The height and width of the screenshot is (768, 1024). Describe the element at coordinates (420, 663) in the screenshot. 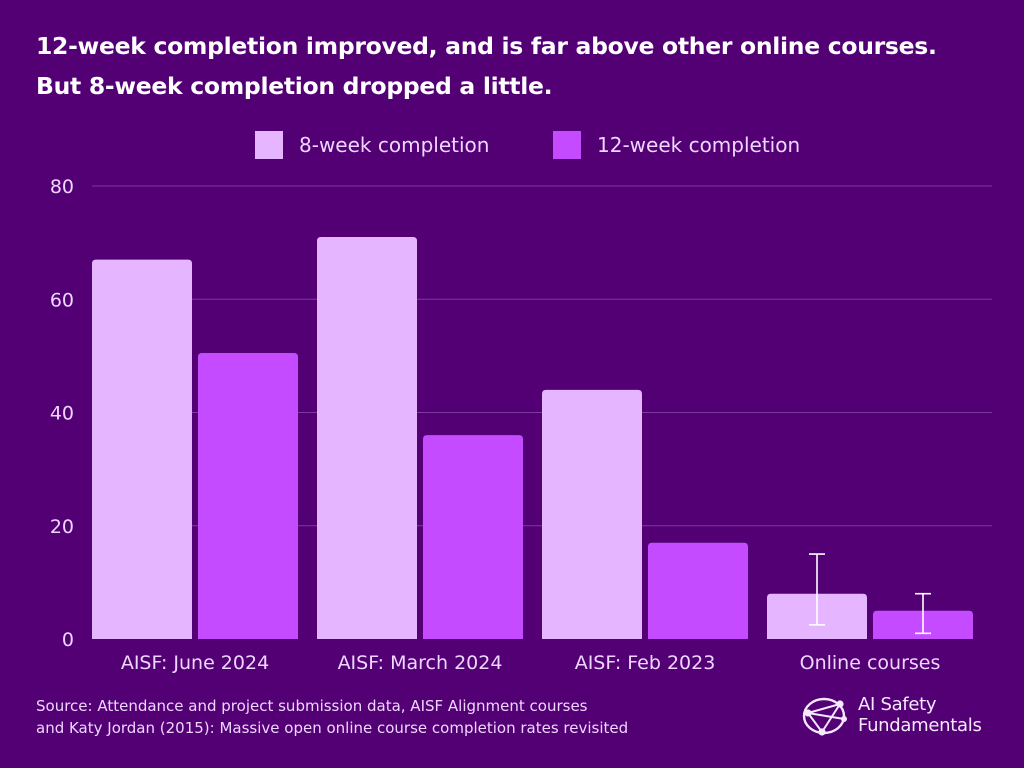

I see `x-tick-label: AISF: March 2024` at that location.